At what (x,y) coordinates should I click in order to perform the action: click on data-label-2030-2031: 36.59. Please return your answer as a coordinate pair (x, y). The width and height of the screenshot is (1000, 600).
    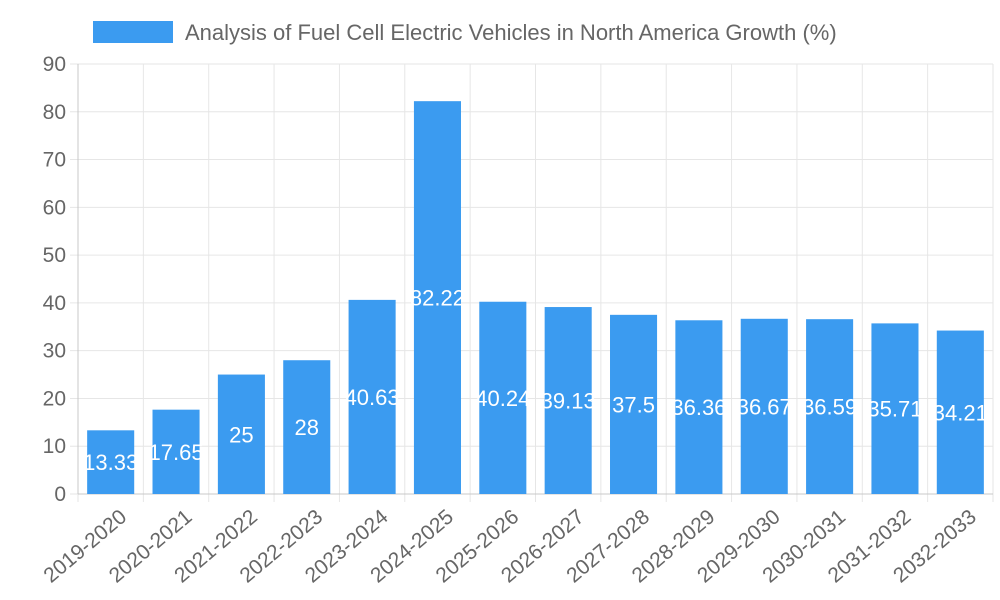
    Looking at the image, I should click on (829, 407).